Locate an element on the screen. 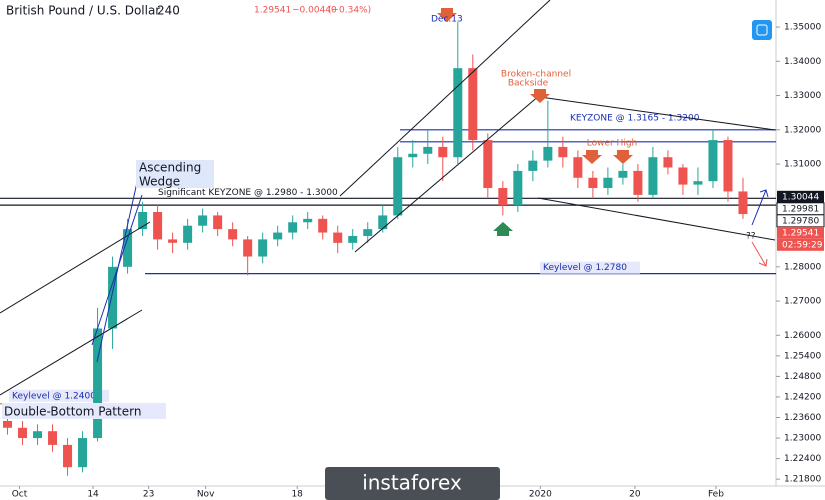  y-tick-label: 1.31000 is located at coordinates (802, 165).